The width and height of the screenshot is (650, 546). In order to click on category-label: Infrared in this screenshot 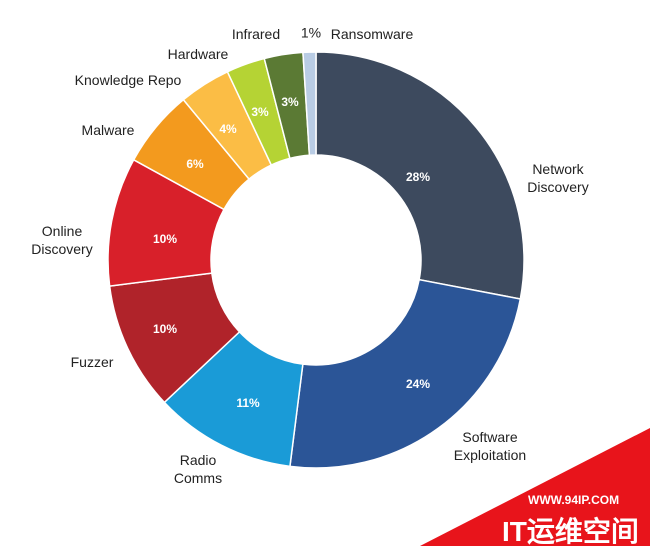, I will do `click(256, 34)`.